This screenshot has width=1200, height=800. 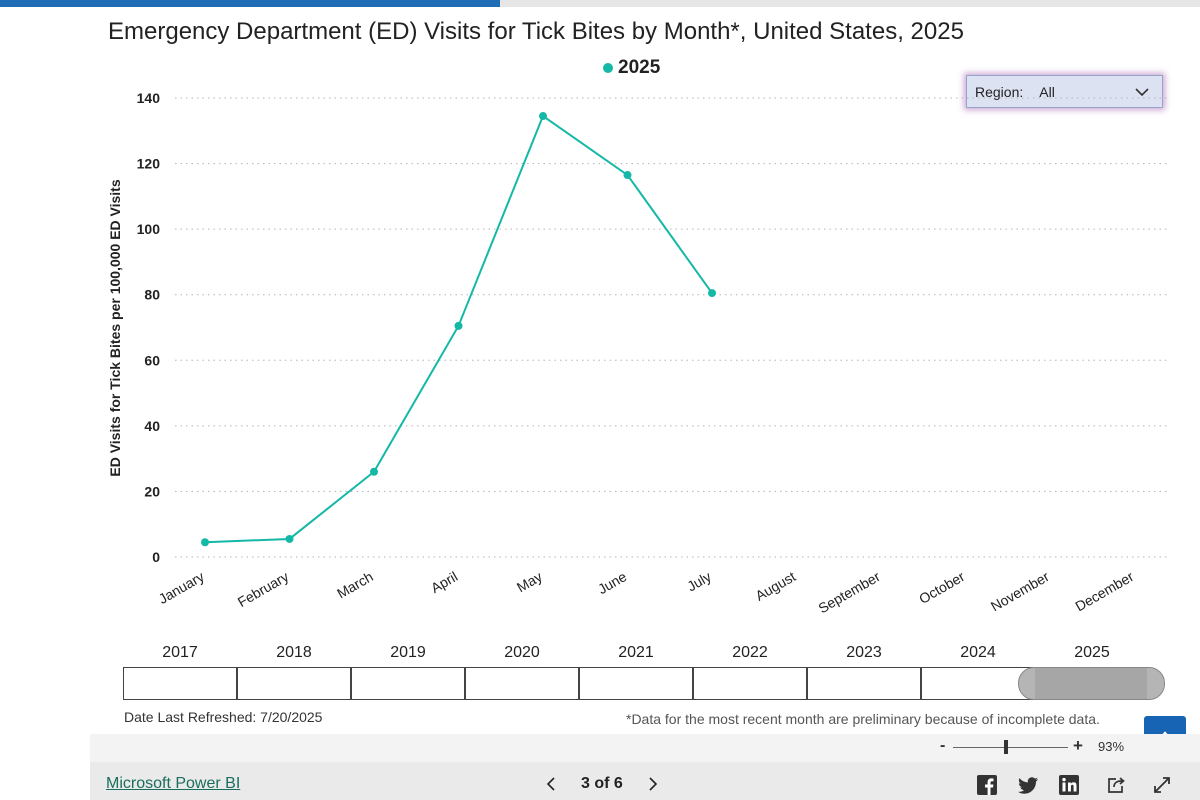 I want to click on footer: Microsoft Power BI 3 of 6, so click(x=645, y=781).